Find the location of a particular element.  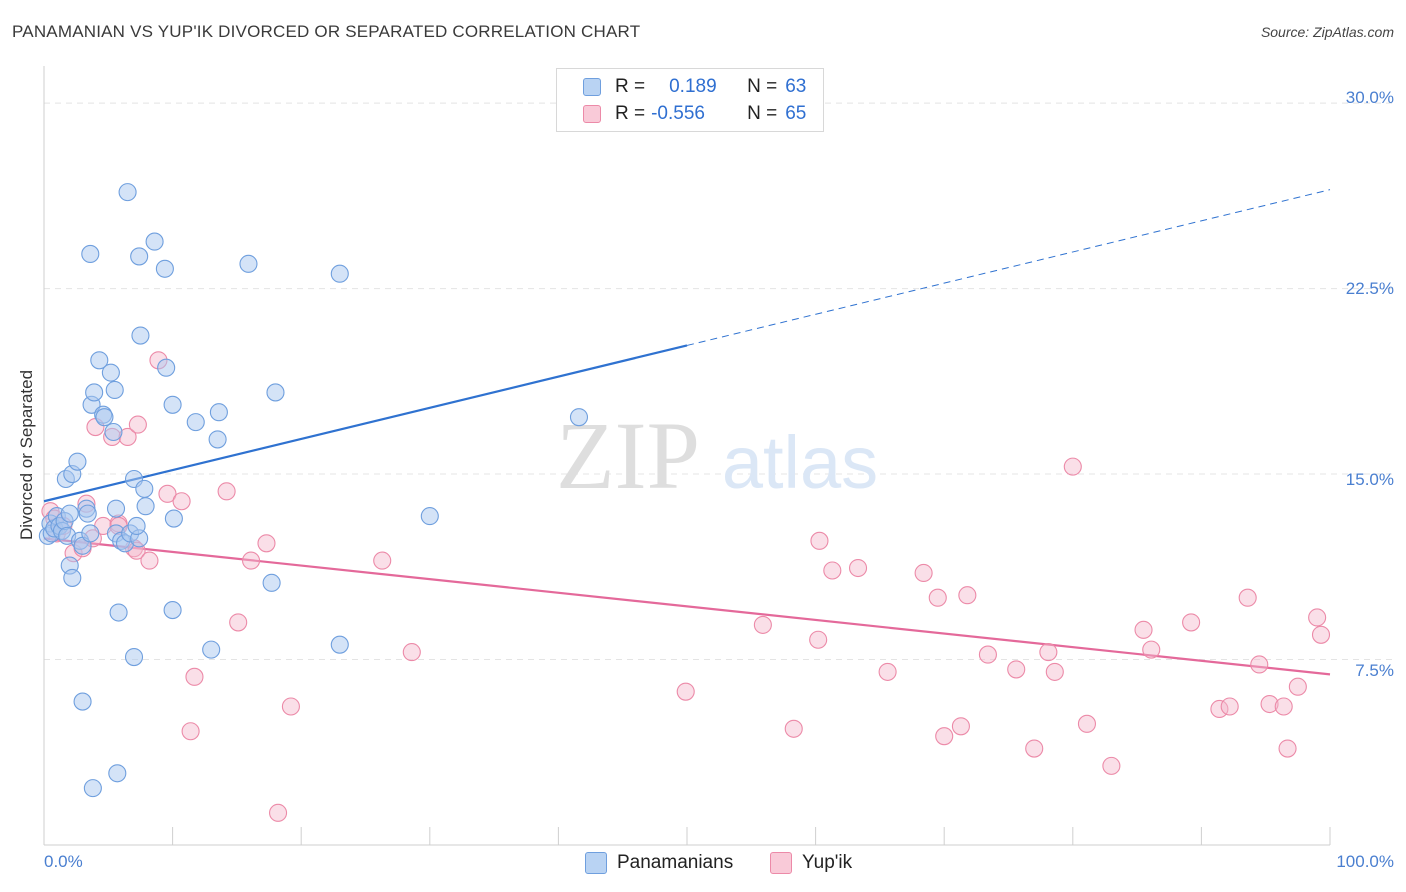

blue-swatch is located at coordinates (592, 87).